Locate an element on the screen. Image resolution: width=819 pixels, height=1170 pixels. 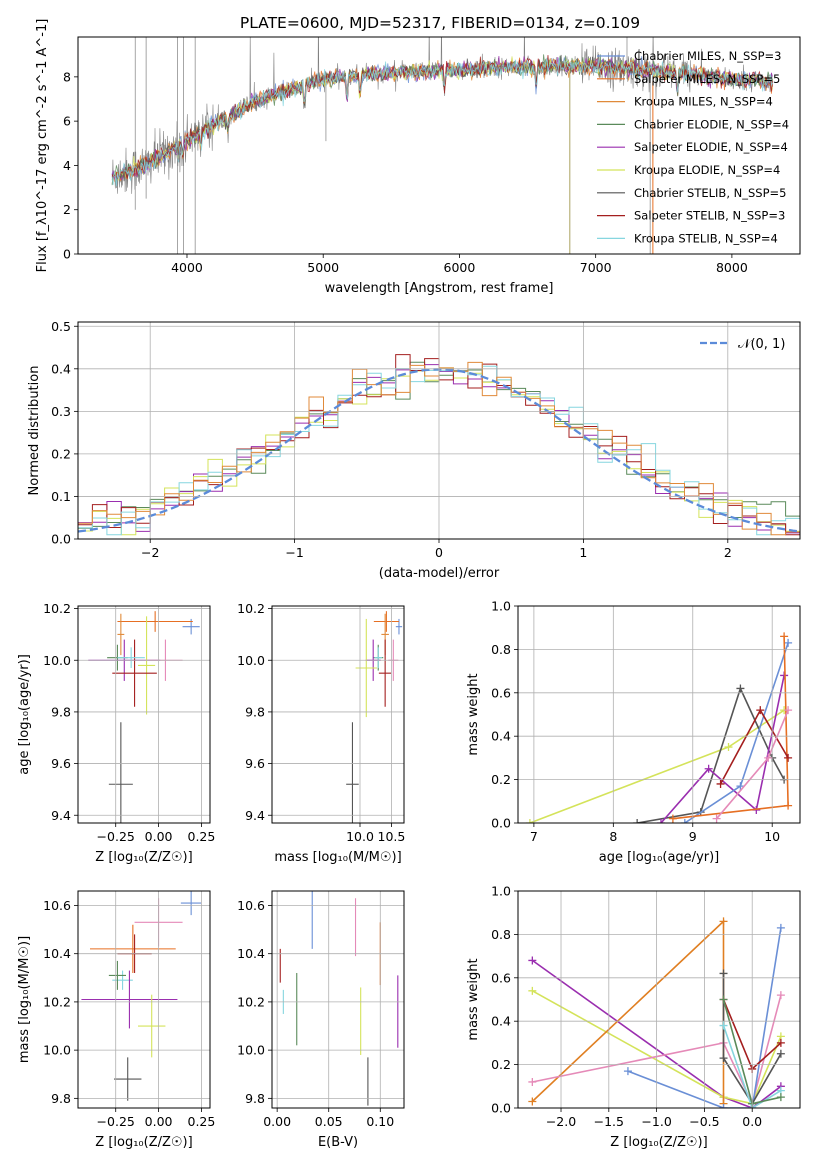
legend-label: 𝒩(0, 1) is located at coordinates (761, 344).